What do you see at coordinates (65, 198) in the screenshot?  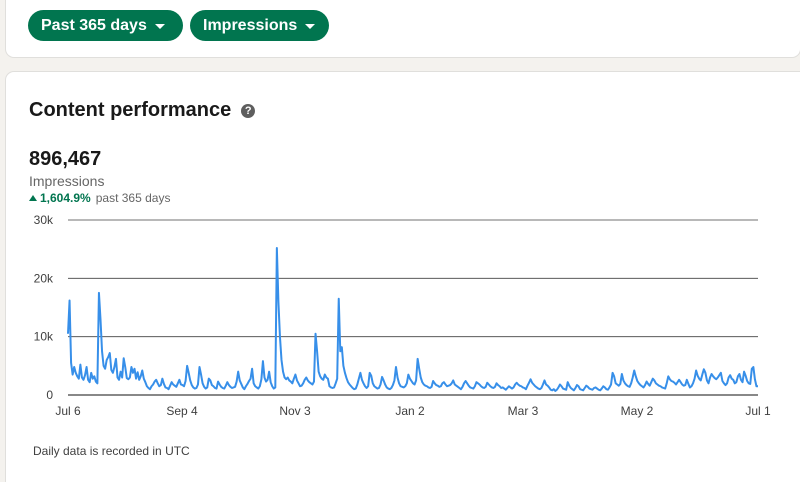 I see `change-value: 1,604.9%` at bounding box center [65, 198].